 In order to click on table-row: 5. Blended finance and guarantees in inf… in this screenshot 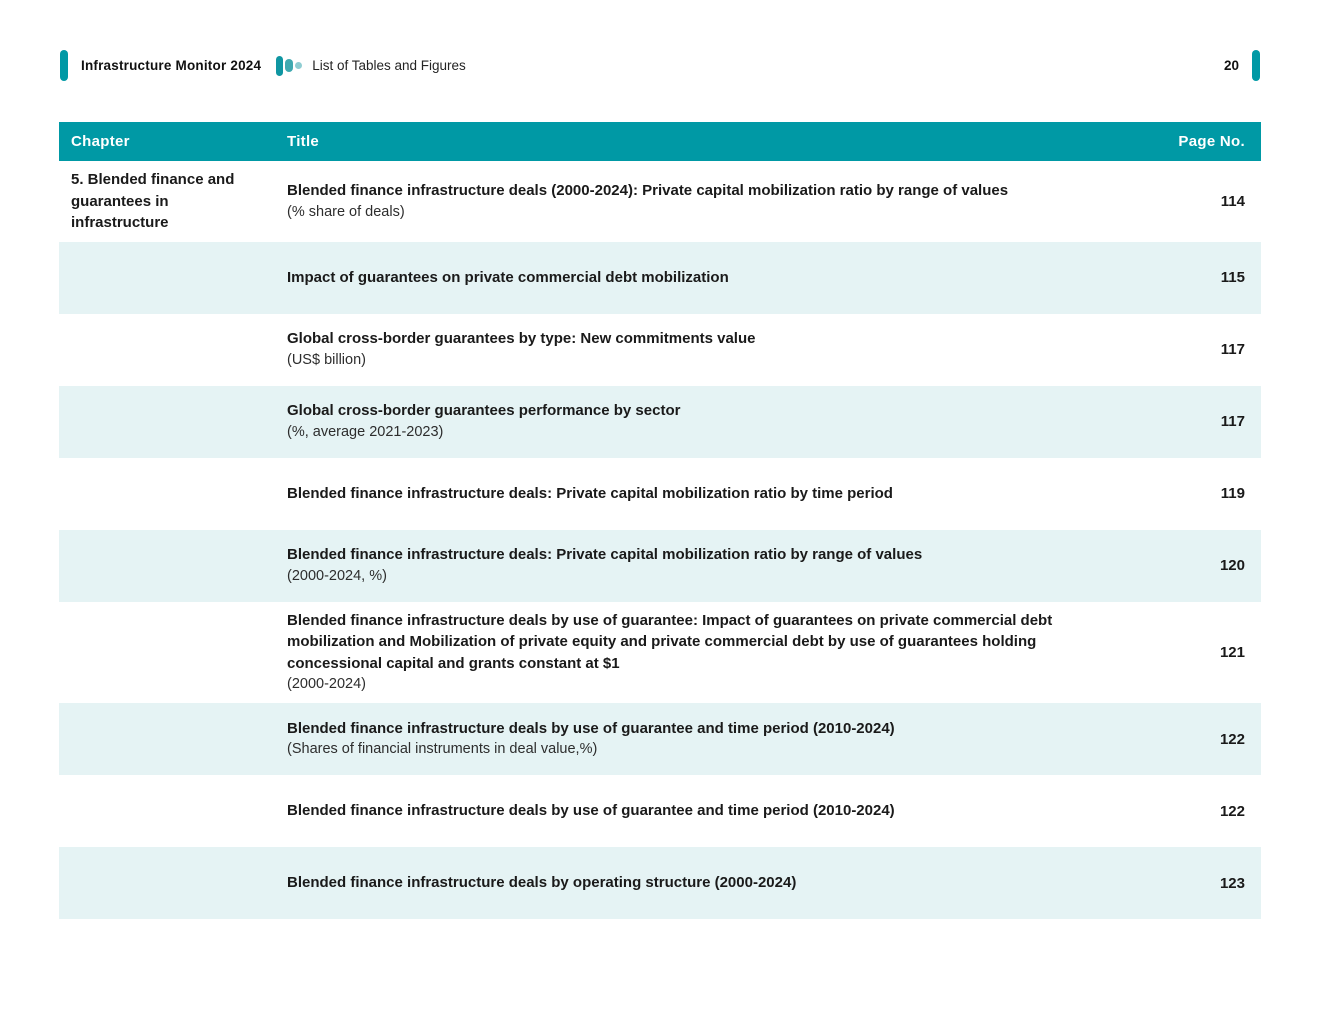, I will do `click(660, 201)`.